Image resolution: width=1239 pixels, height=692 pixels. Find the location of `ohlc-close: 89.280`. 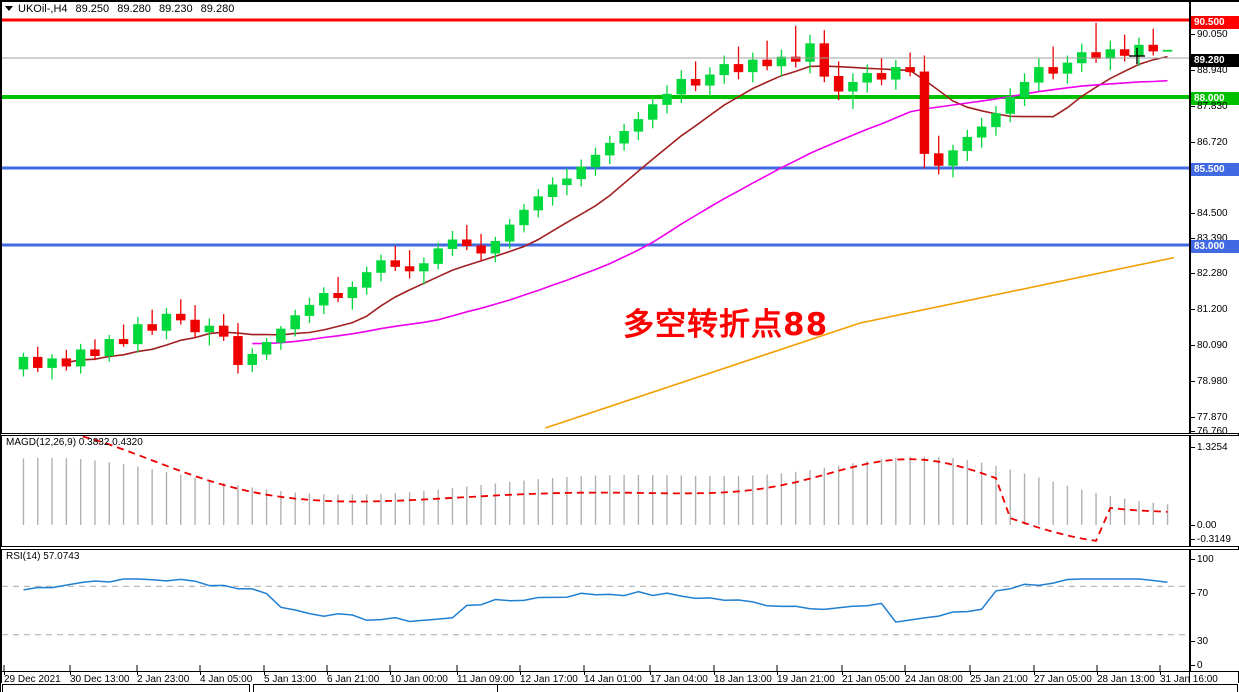

ohlc-close: 89.280 is located at coordinates (217, 8).